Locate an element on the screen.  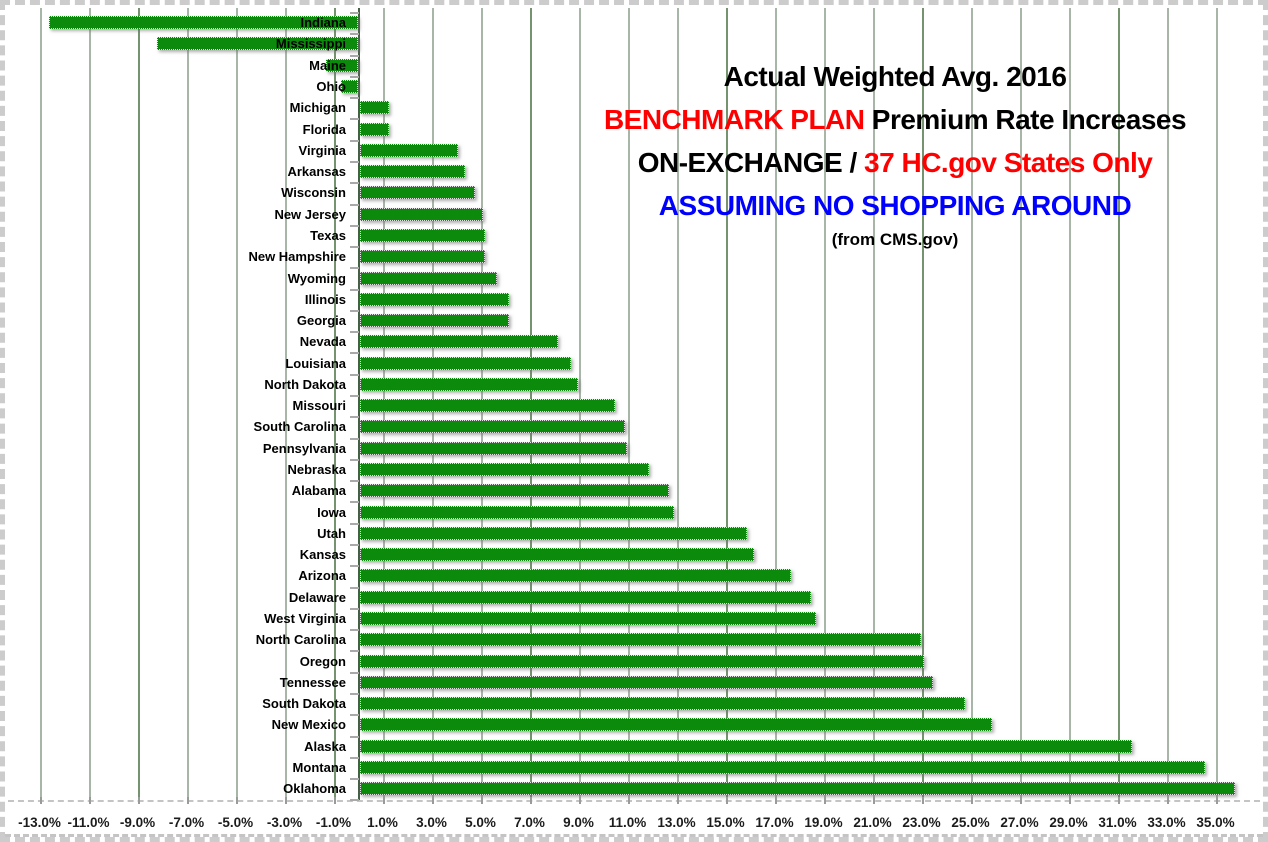
bar-new-hampshire is located at coordinates (422, 257).